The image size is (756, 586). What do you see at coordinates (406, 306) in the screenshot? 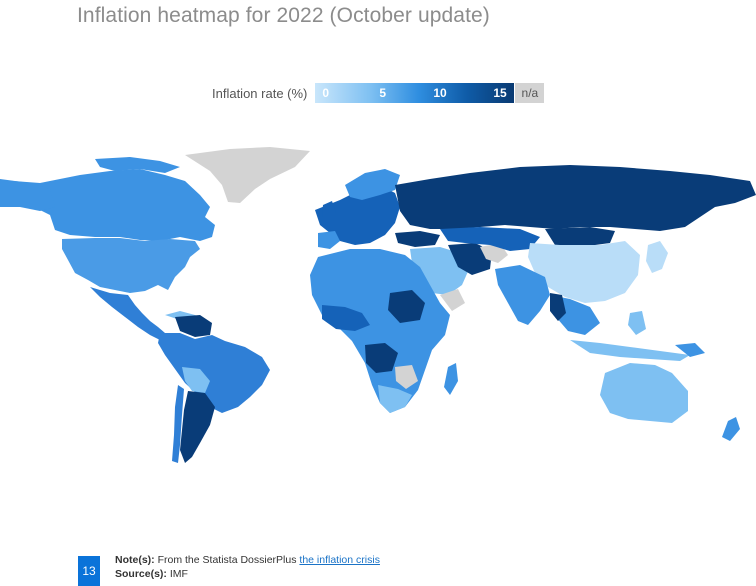
I see `region-sahel` at bounding box center [406, 306].